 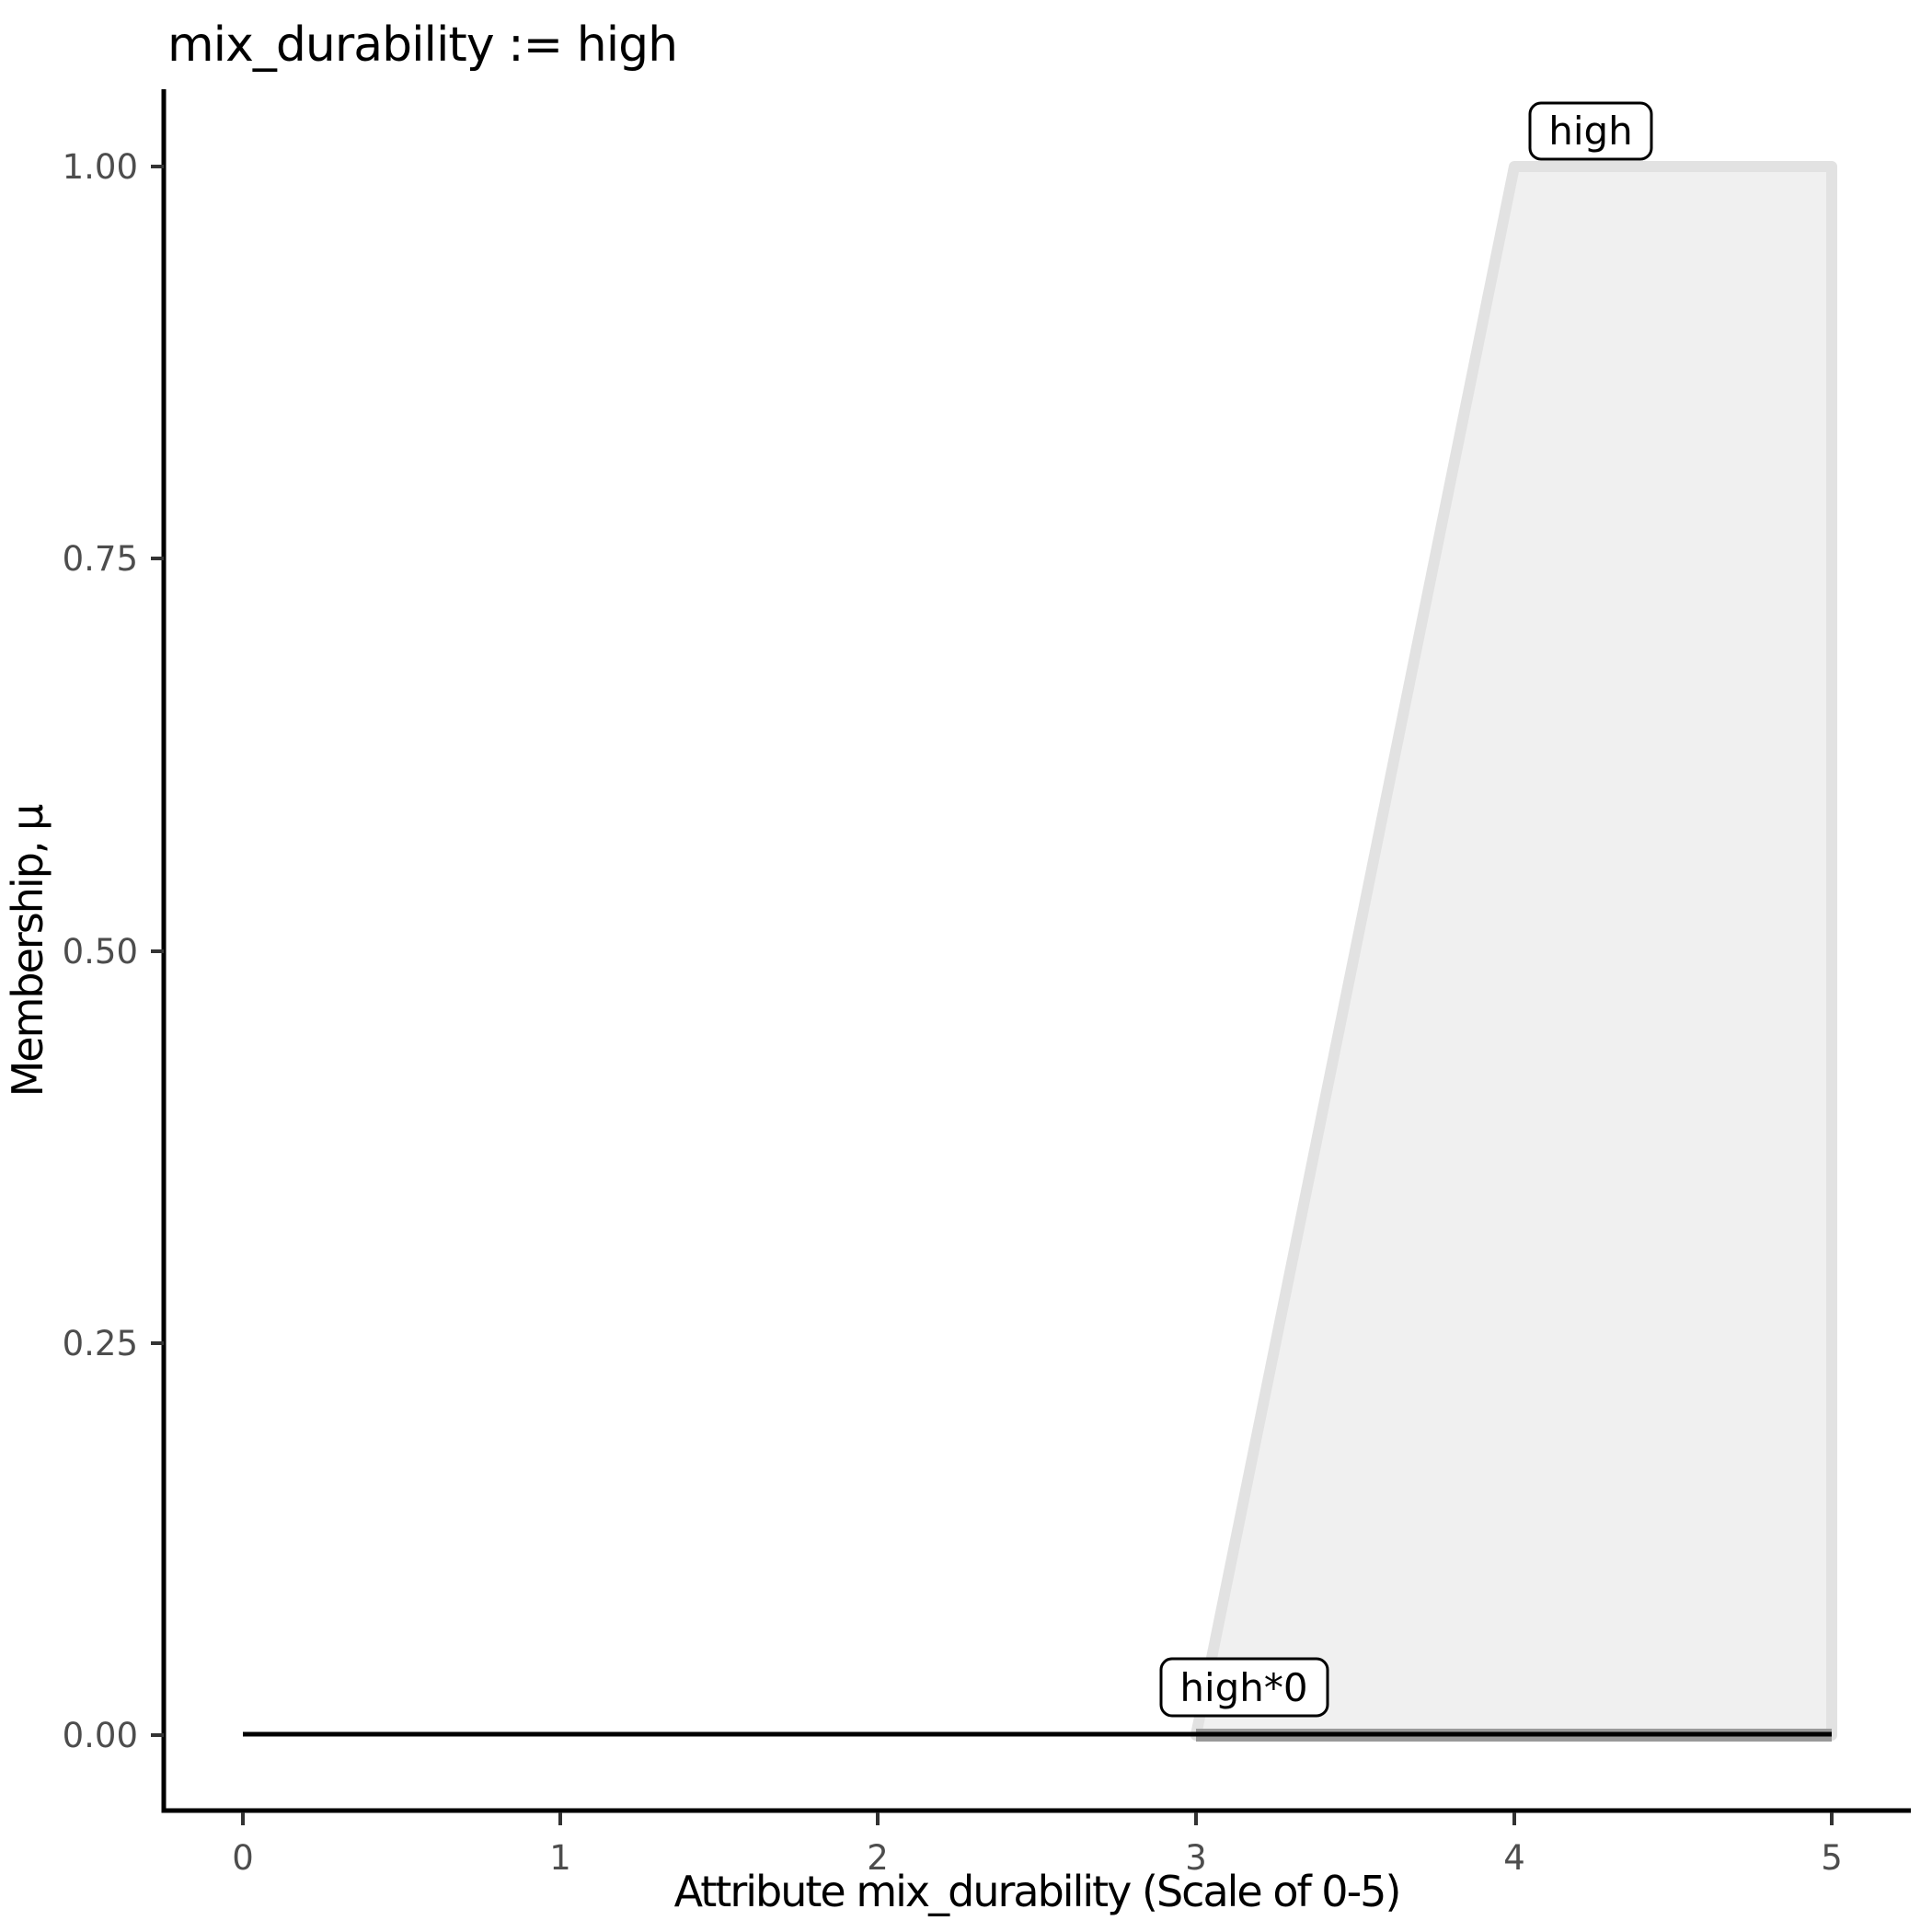 I want to click on y-axis-title: Membership, μ, so click(x=27, y=951).